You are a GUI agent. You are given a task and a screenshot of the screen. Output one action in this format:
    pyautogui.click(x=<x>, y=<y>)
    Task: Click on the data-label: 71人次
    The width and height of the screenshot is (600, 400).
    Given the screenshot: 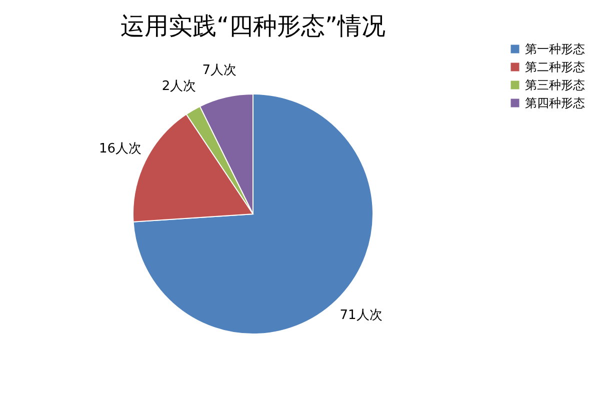 What is the action you would take?
    pyautogui.click(x=361, y=316)
    